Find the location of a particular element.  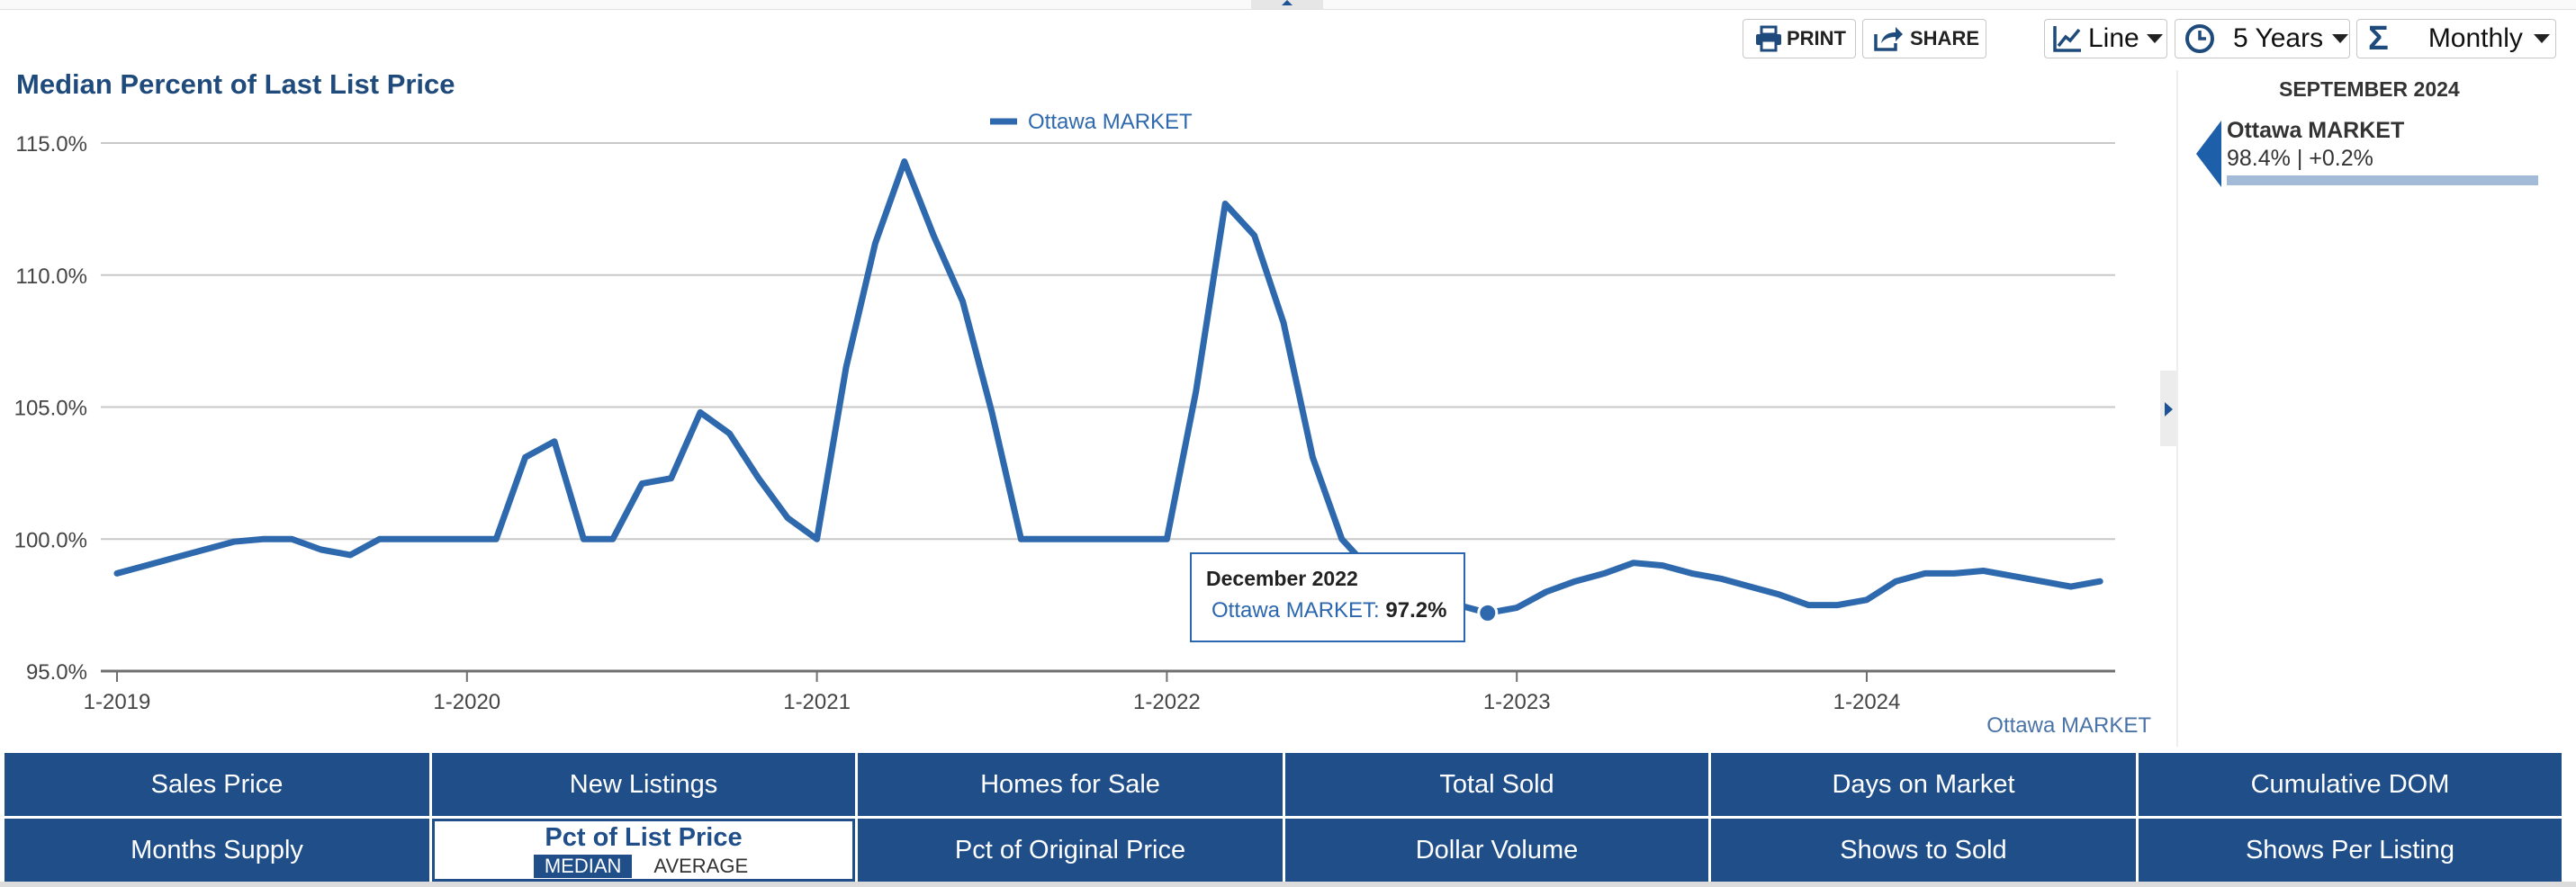

chevron-up-icon is located at coordinates (1287, 2).